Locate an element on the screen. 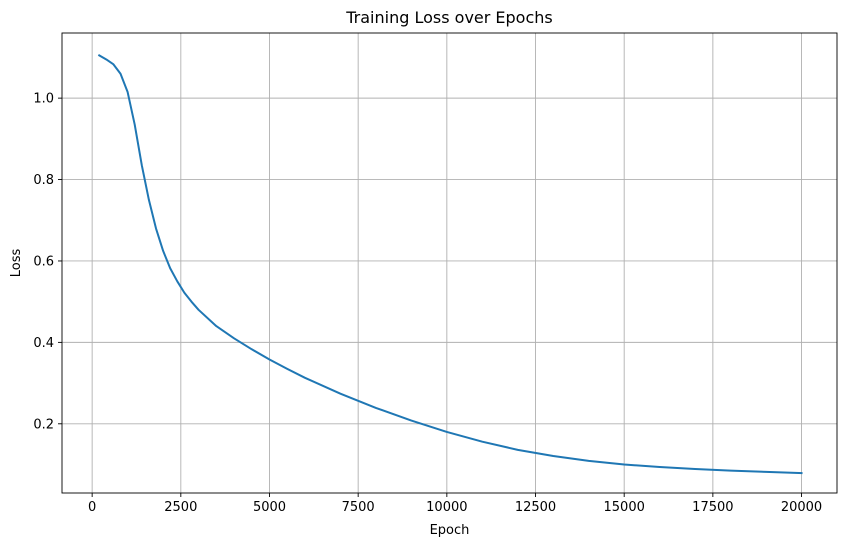 This screenshot has width=846, height=547. chart-title: Training Loss over Epochs is located at coordinates (449, 17).